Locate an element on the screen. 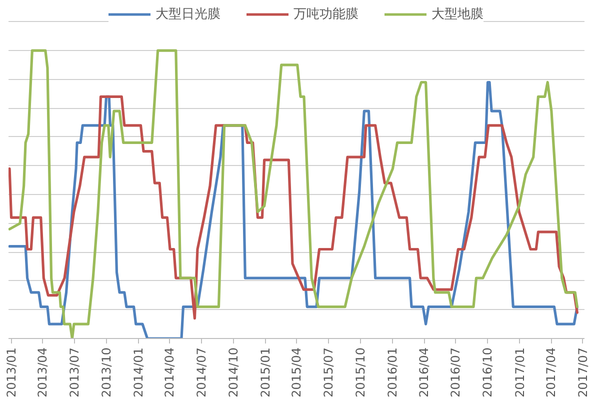  x-tick-label: 2017/07 is located at coordinates (583, 372).